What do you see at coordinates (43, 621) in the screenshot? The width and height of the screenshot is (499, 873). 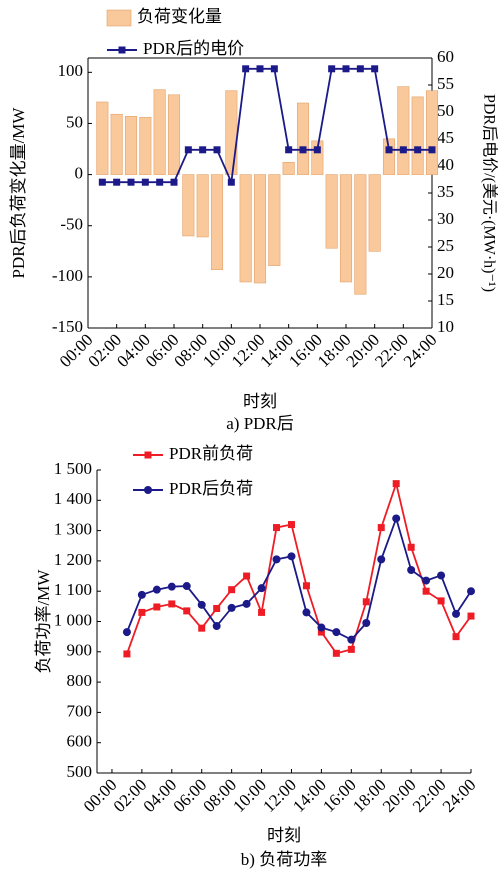 I see `y-axis-label: 负荷功率/MW` at bounding box center [43, 621].